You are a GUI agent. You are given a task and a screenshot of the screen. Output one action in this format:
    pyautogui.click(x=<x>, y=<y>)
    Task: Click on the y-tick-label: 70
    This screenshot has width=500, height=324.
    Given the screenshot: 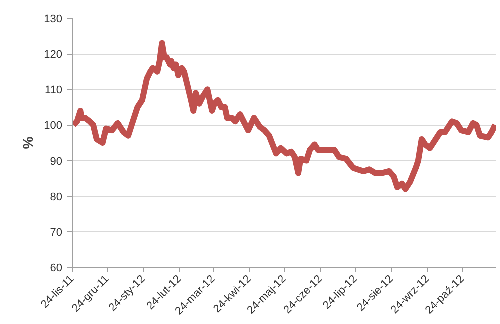 What is the action you would take?
    pyautogui.click(x=56, y=232)
    